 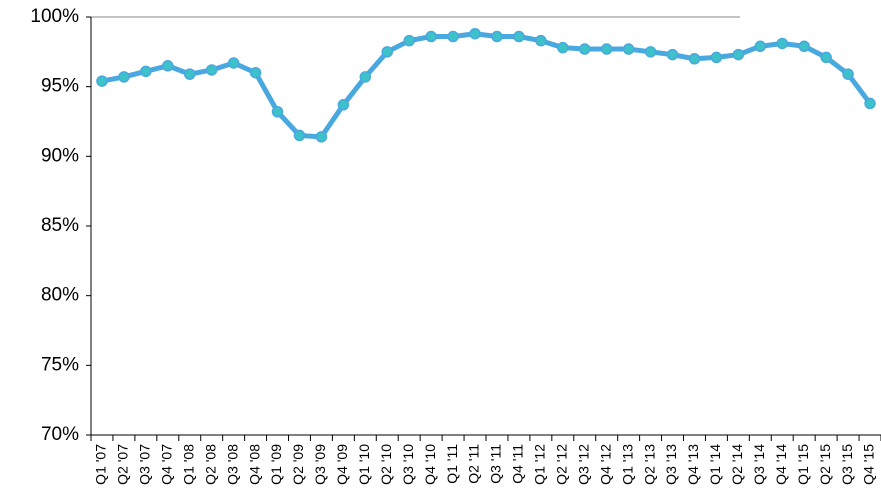 I want to click on x-tick-label: Q1 '12, so click(x=540, y=464).